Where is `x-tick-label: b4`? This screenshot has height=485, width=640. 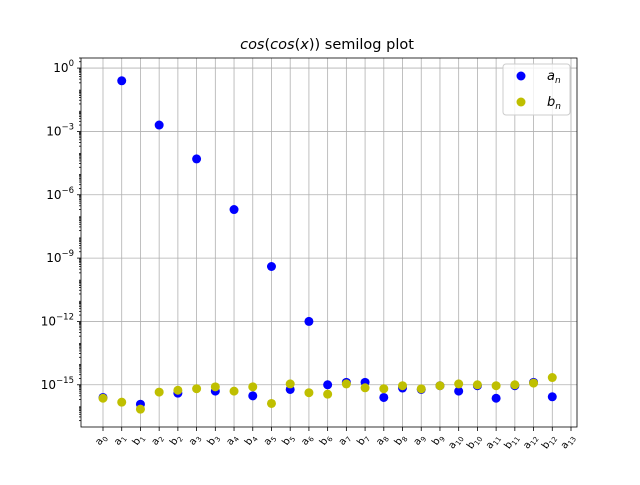 x-tick-label: b4 is located at coordinates (251, 440).